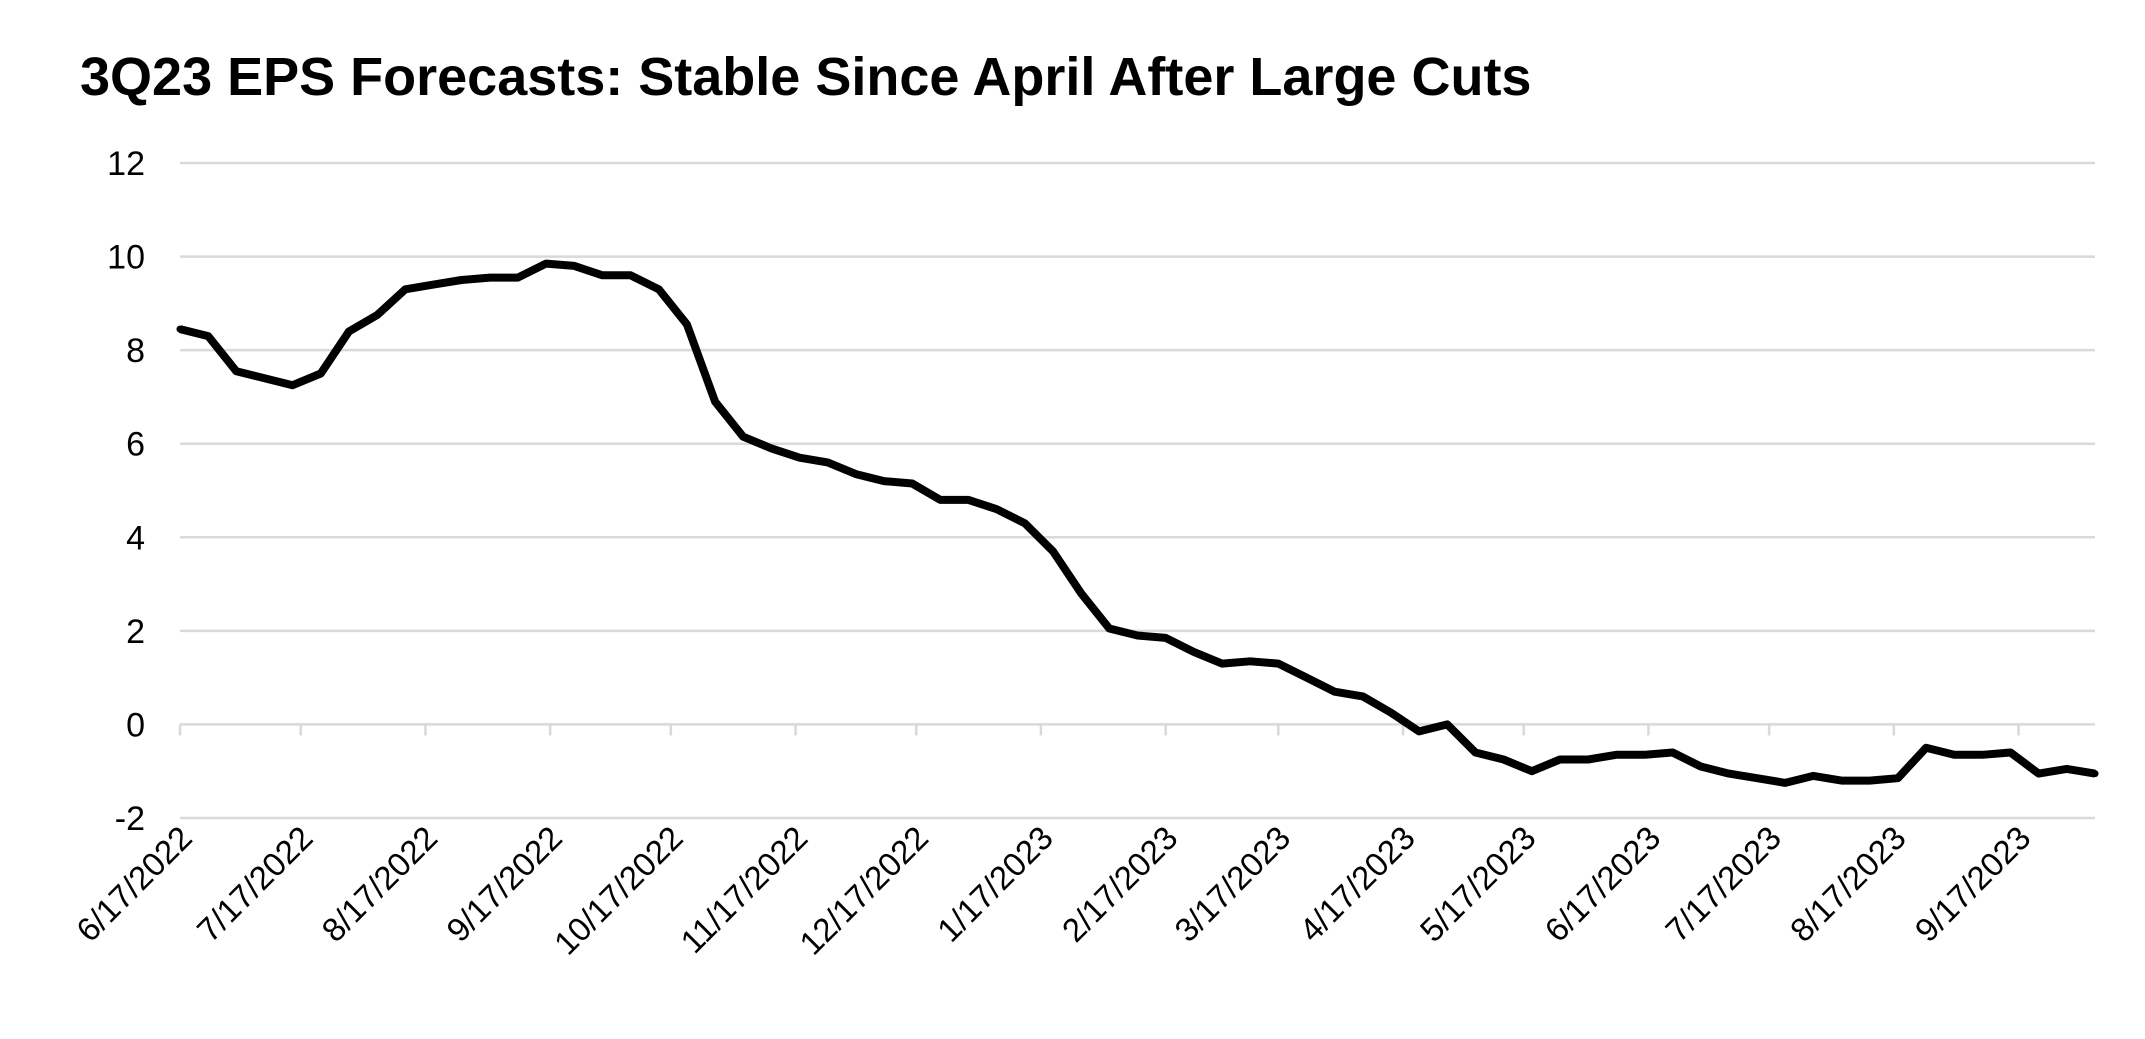 Image resolution: width=2145 pixels, height=1039 pixels. What do you see at coordinates (126, 491) in the screenshot?
I see `y-axis-tick-labels: -2 0 2 4 6 8 10 12` at bounding box center [126, 491].